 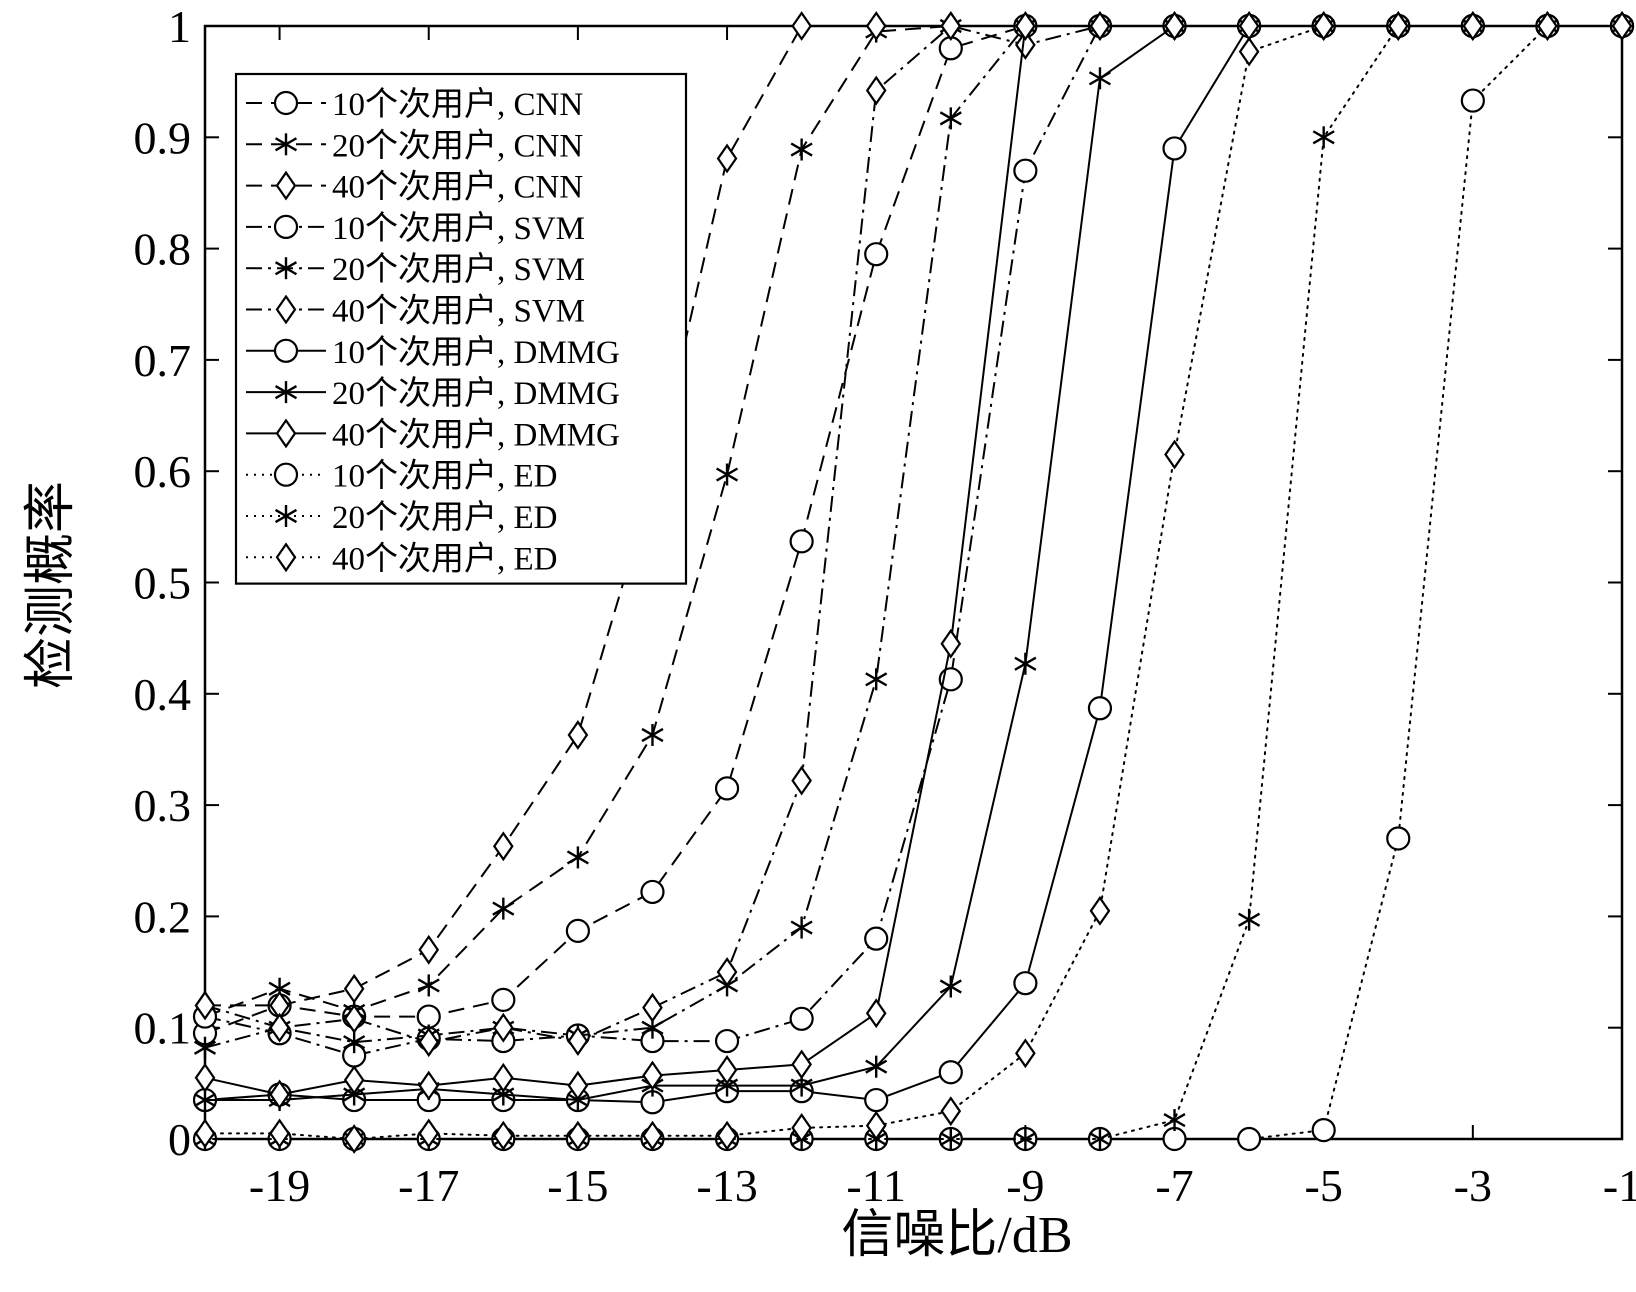 What do you see at coordinates (458, 228) in the screenshot?
I see `legend-label: 10个次用户, SVM` at bounding box center [458, 228].